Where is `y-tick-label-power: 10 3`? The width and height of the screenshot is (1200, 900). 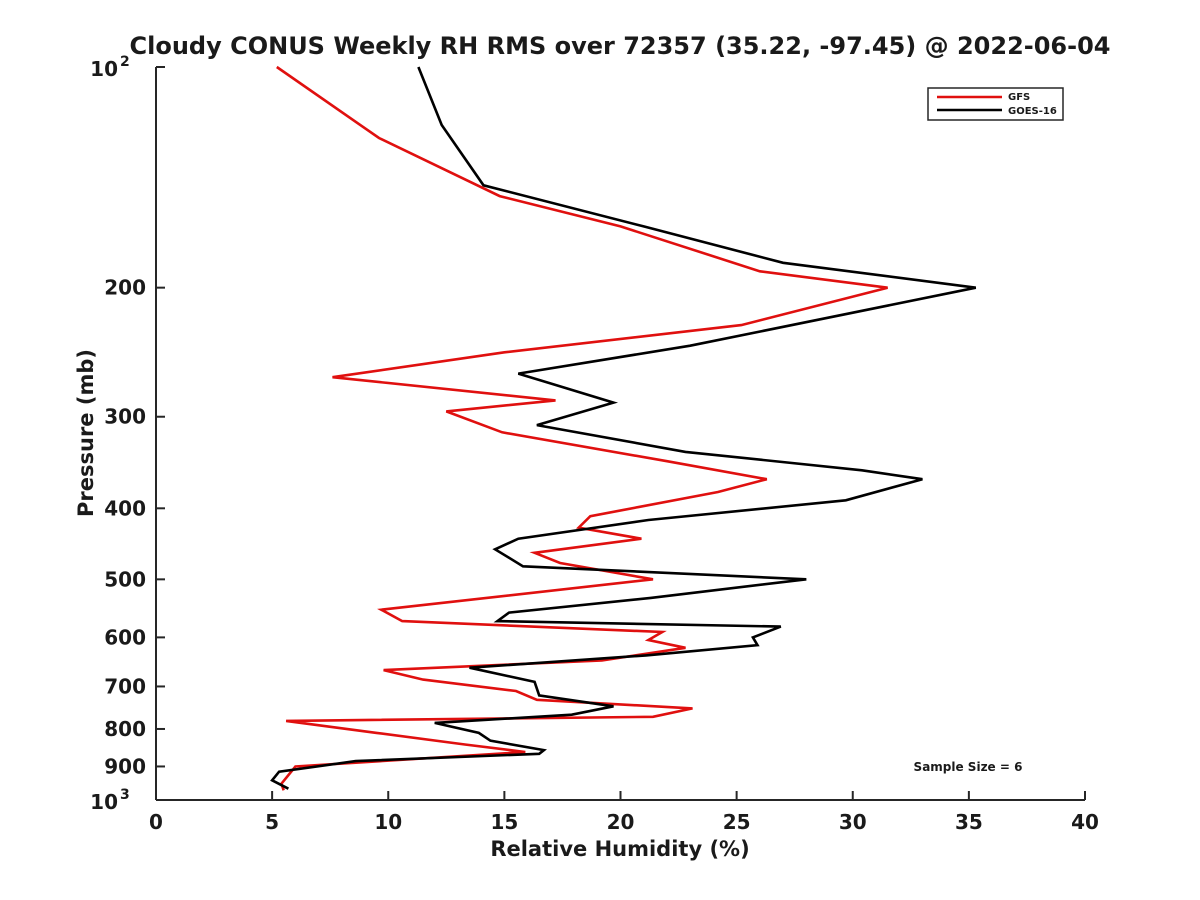
y-tick-label-power: 10 3 is located at coordinates (110, 800).